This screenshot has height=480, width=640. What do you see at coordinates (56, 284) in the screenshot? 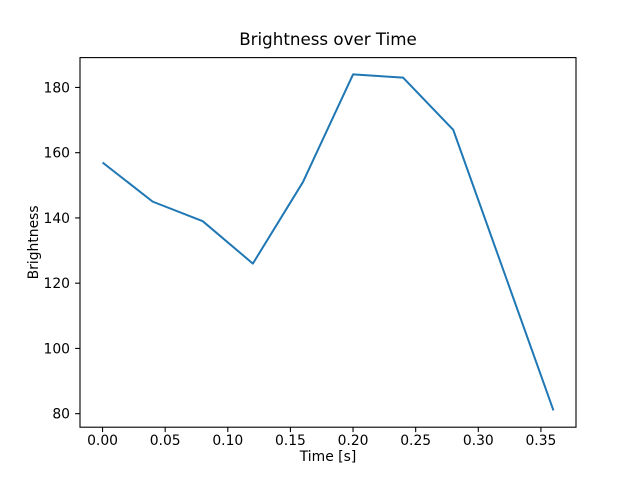
I see `y-tick-label: 120` at bounding box center [56, 284].